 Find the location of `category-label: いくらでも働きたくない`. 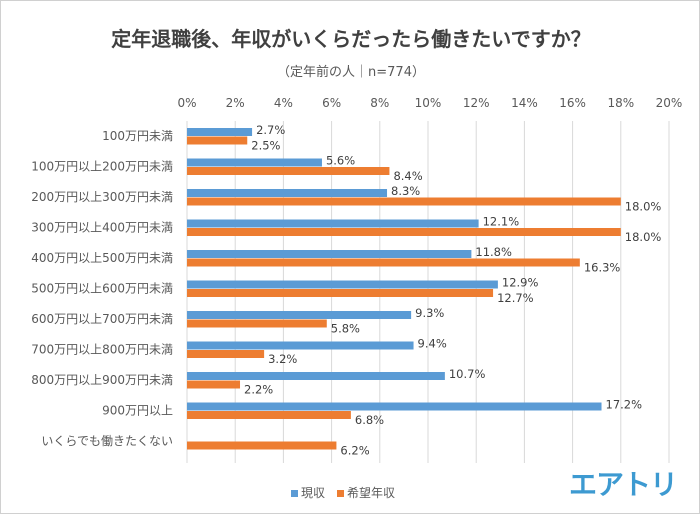

category-label: いくらでも働きたくない is located at coordinates (107, 441).